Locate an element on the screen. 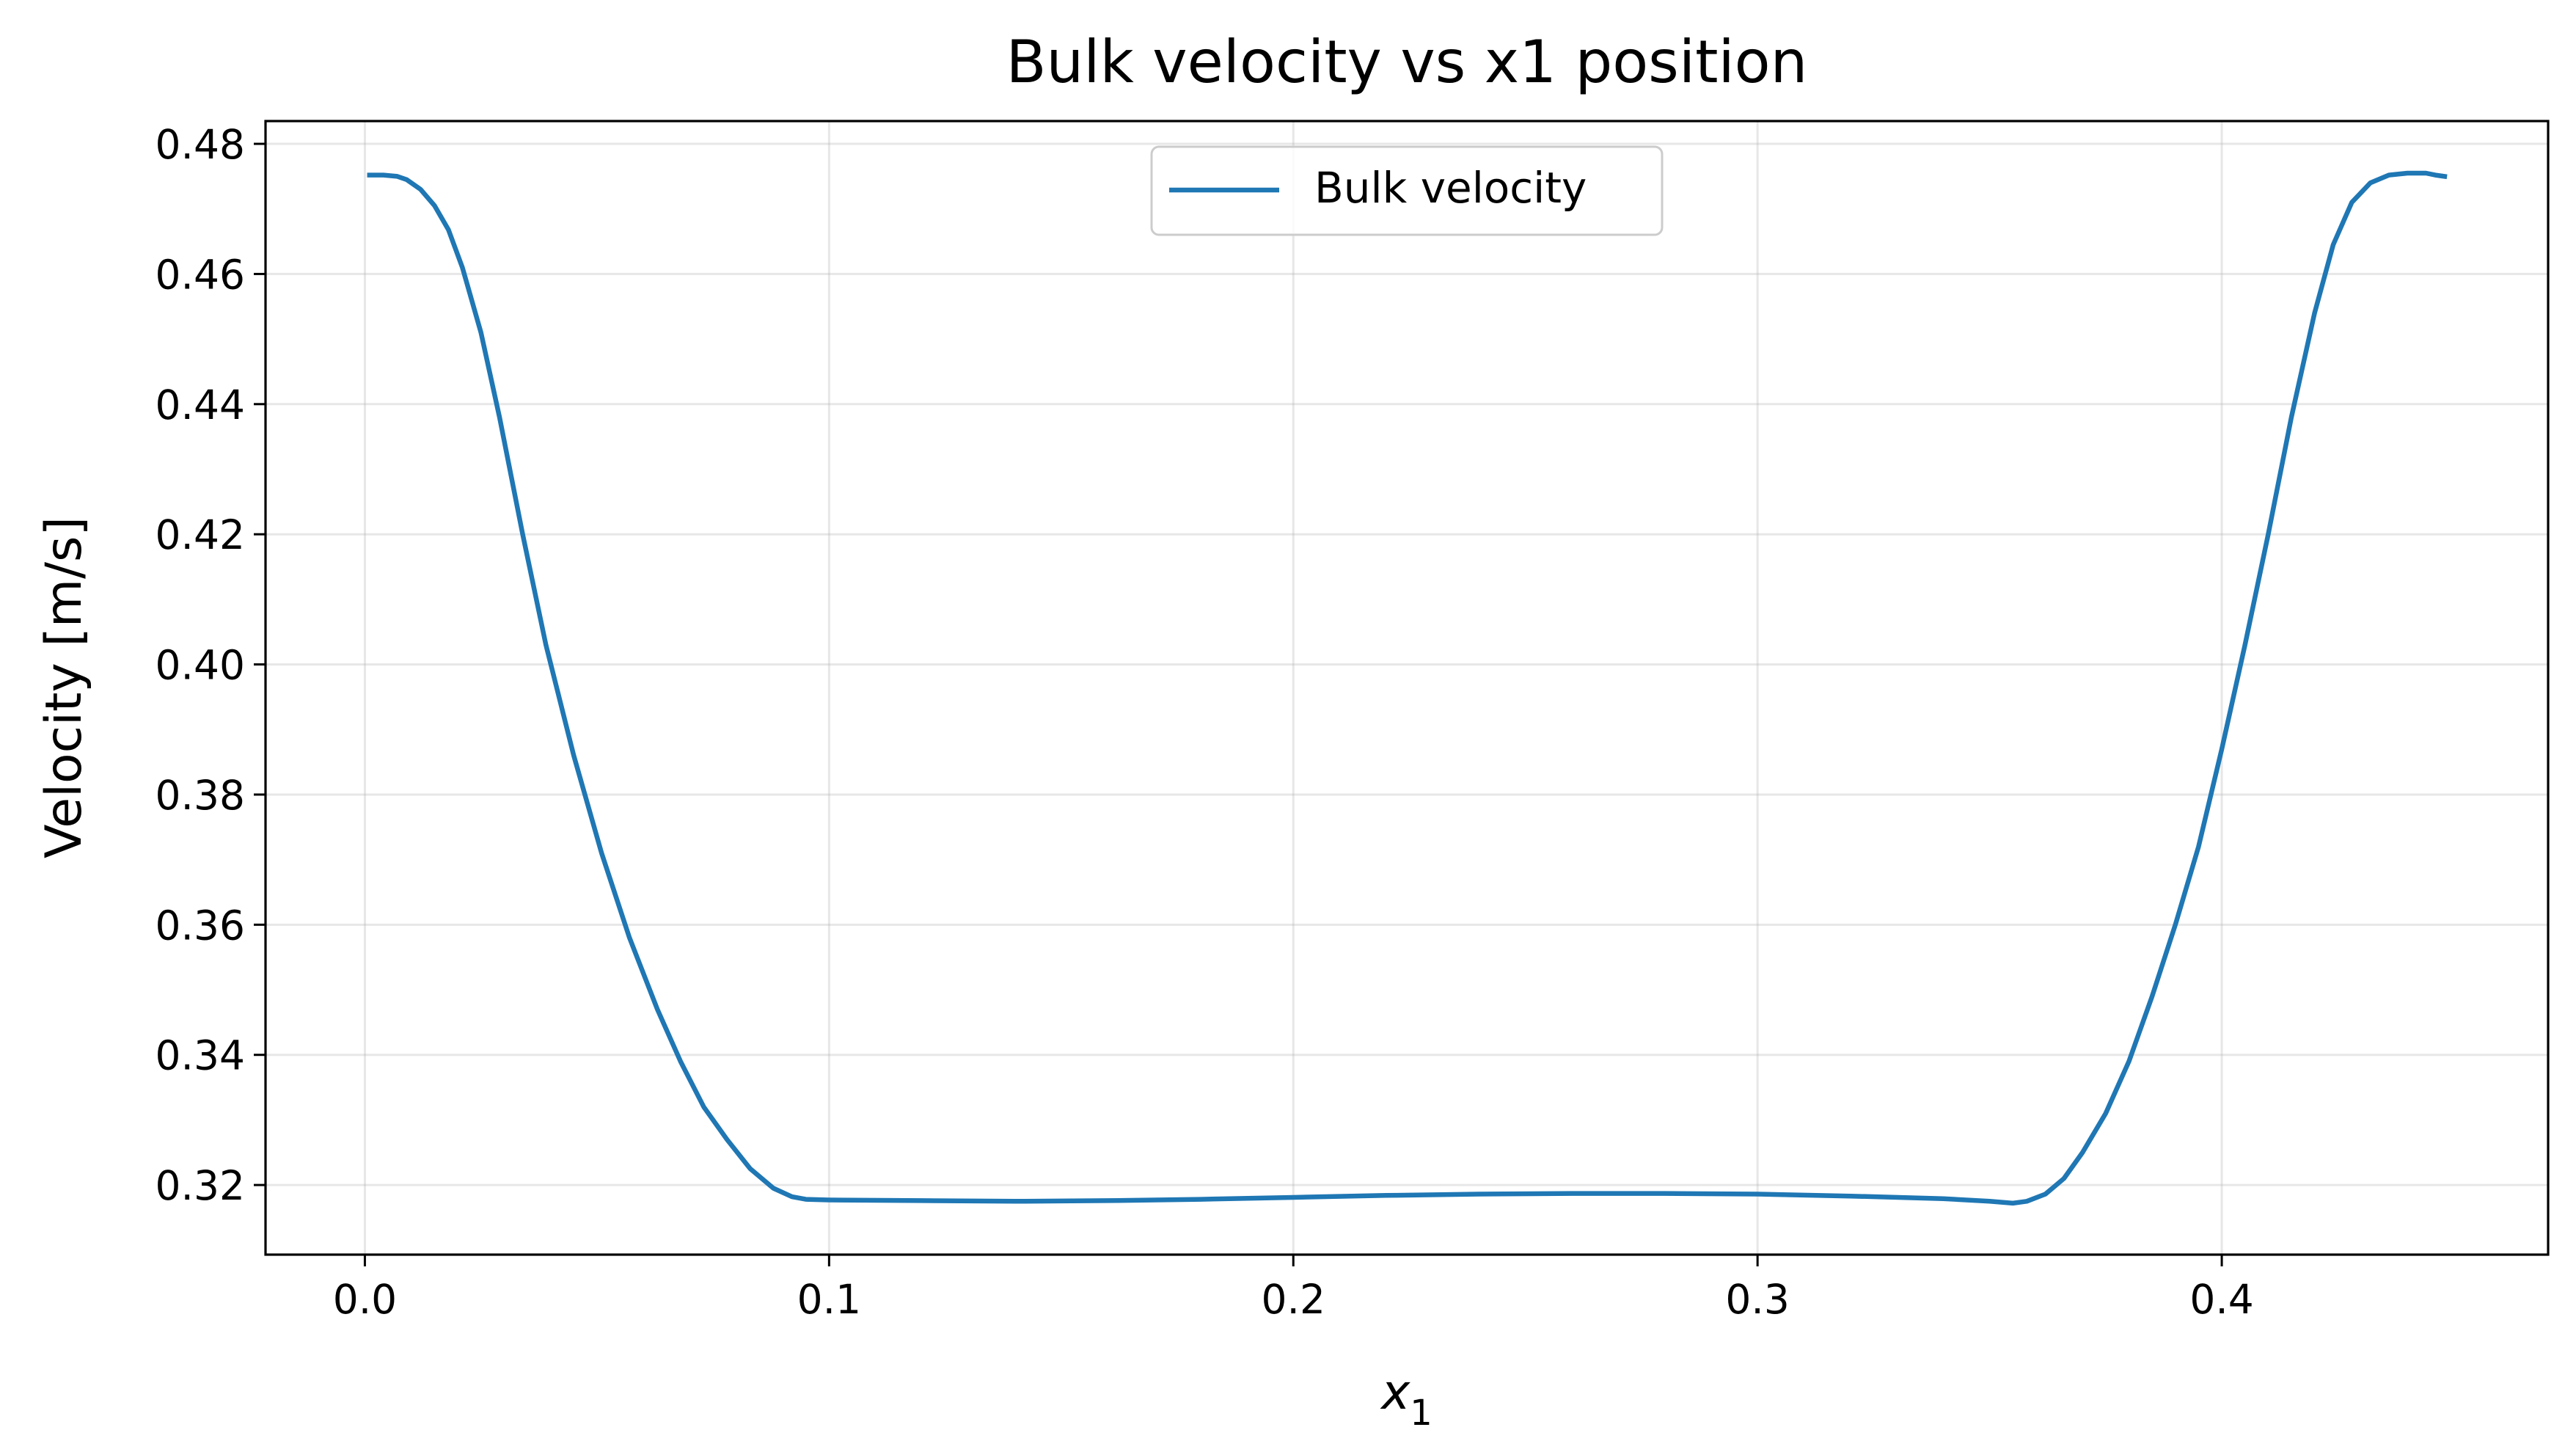  y-tick-label: 0.40 is located at coordinates (200, 665).